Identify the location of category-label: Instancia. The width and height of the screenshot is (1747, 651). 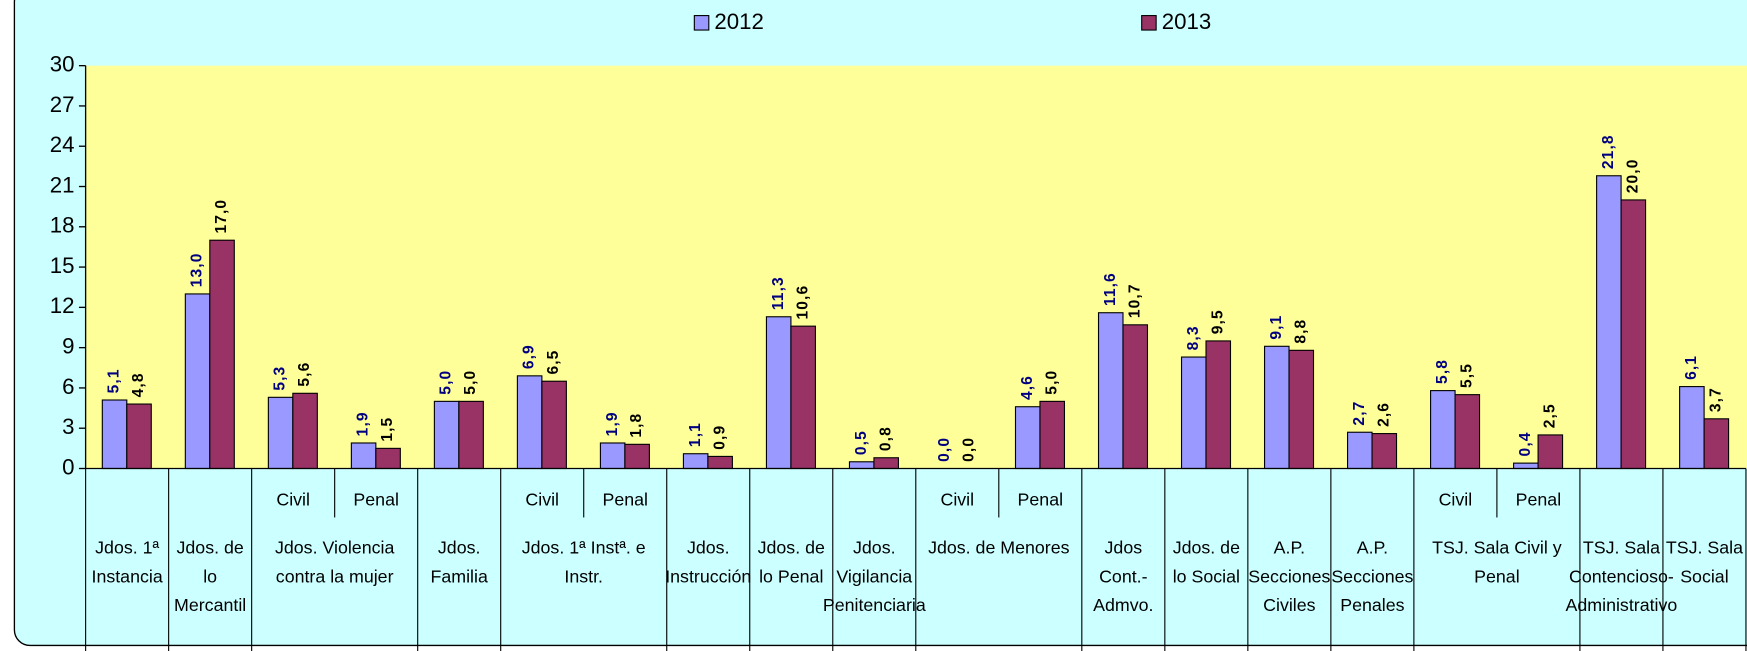
(127, 576).